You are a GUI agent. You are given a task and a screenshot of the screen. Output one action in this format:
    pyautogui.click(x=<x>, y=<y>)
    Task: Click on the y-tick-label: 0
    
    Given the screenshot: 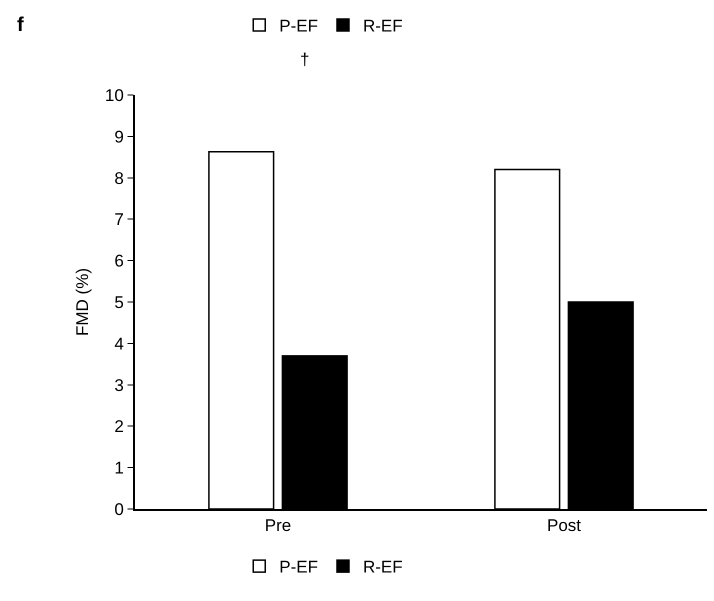 What is the action you would take?
    pyautogui.click(x=119, y=509)
    